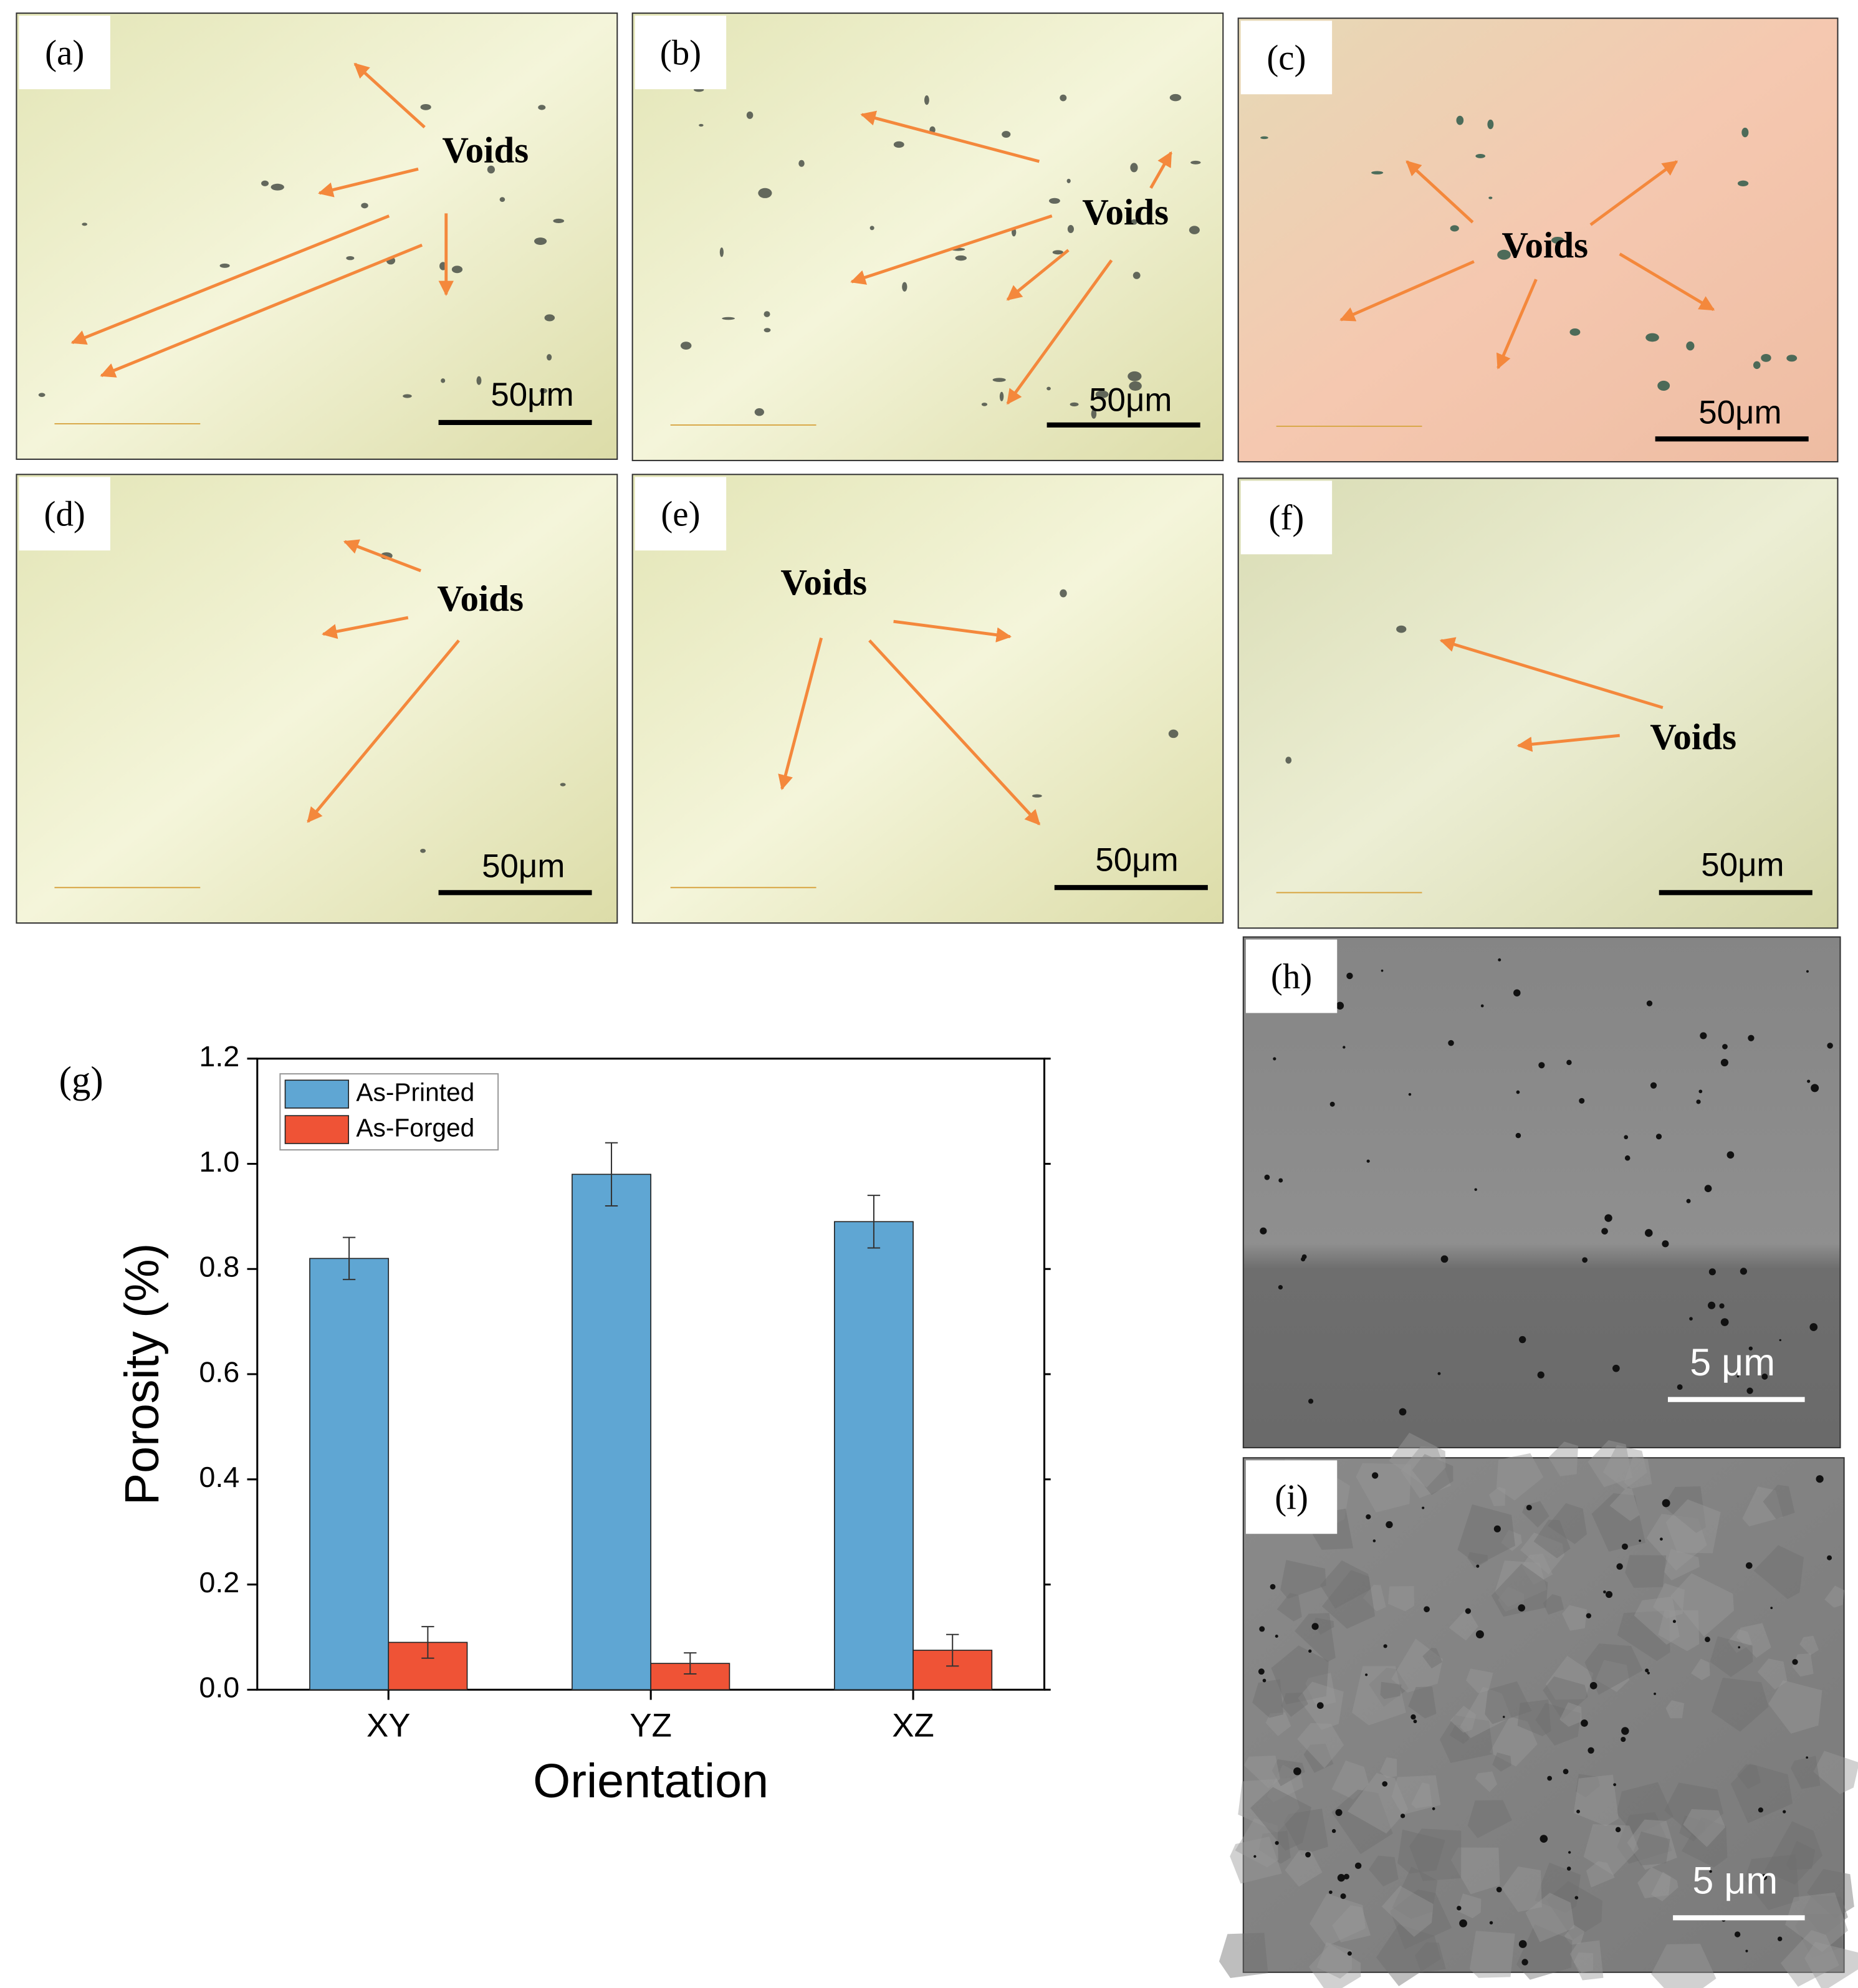 The height and width of the screenshot is (1988, 1858). I want to click on micrograph-panel: (h) 5 μm, so click(1541, 1192).